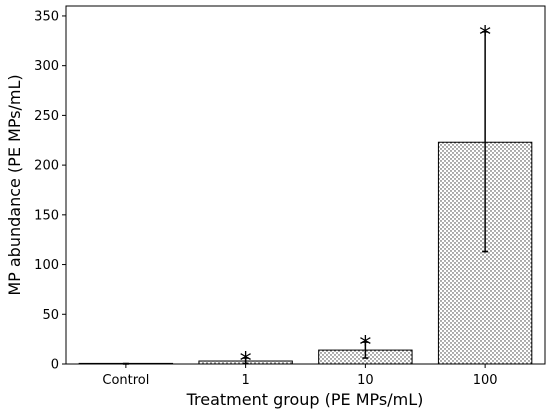 The width and height of the screenshot is (550, 413). I want to click on x-tick-label: 100, so click(485, 380).